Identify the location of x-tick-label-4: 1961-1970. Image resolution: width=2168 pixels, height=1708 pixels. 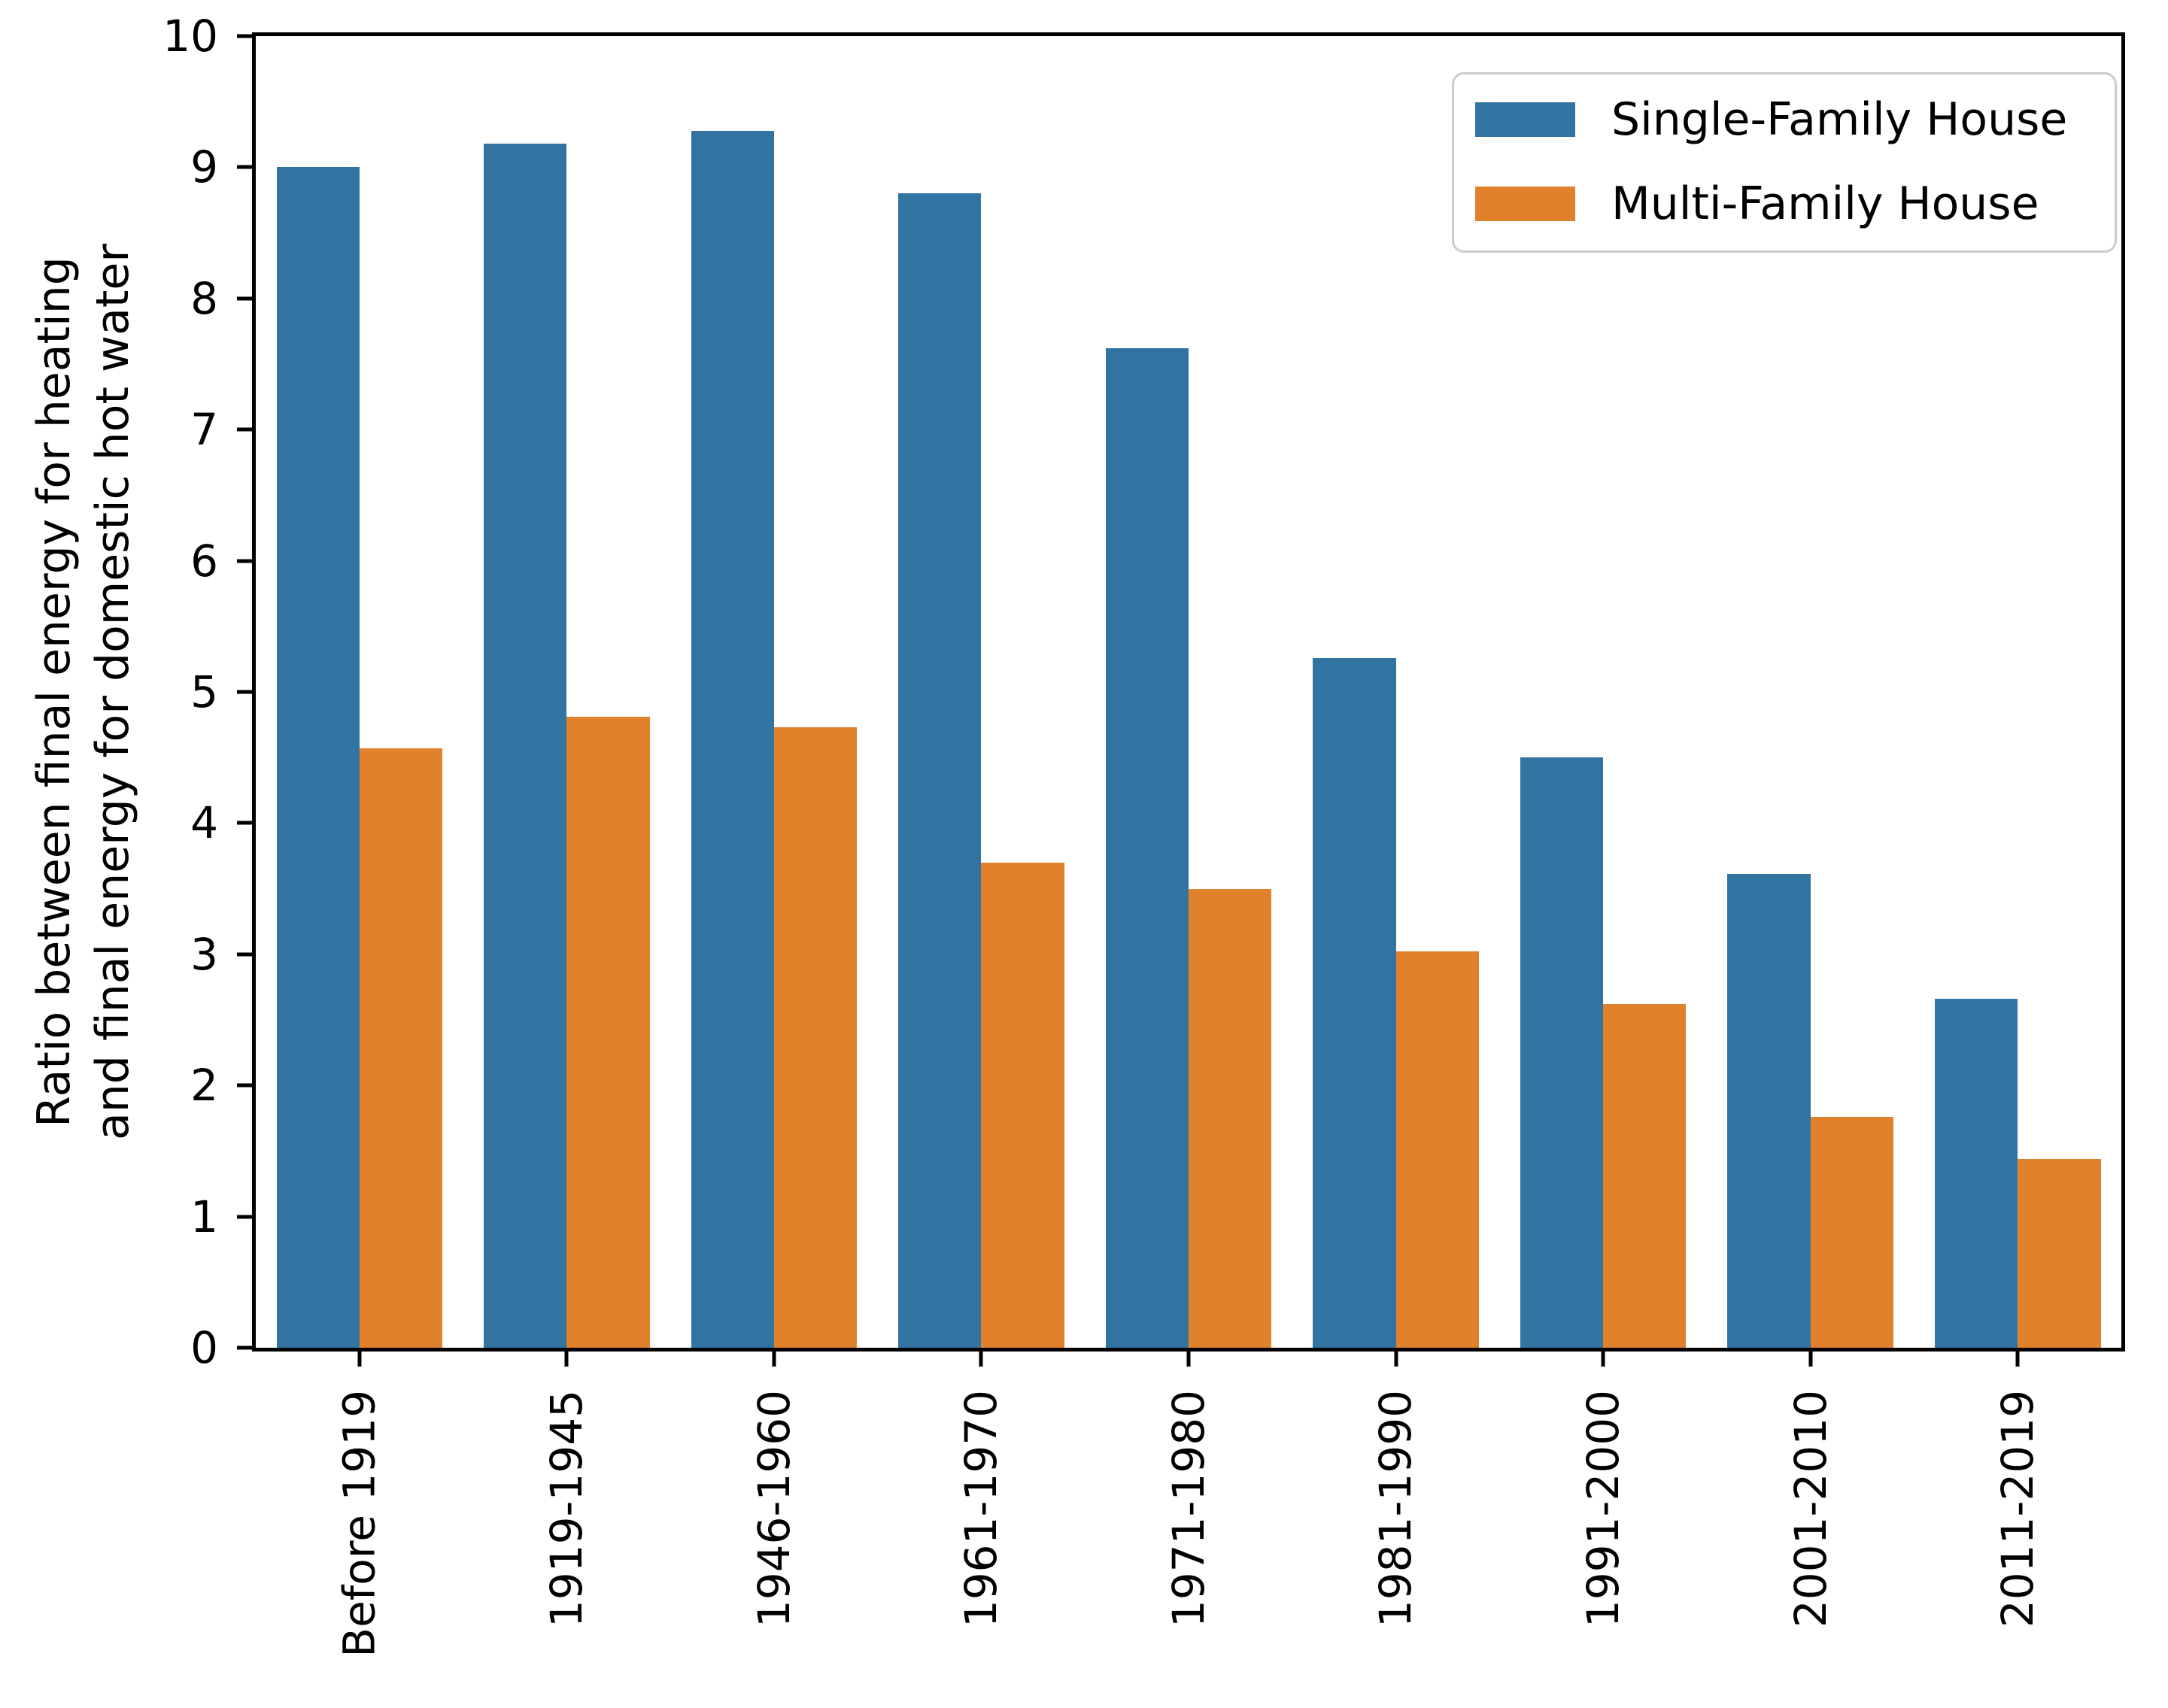
(981, 1509).